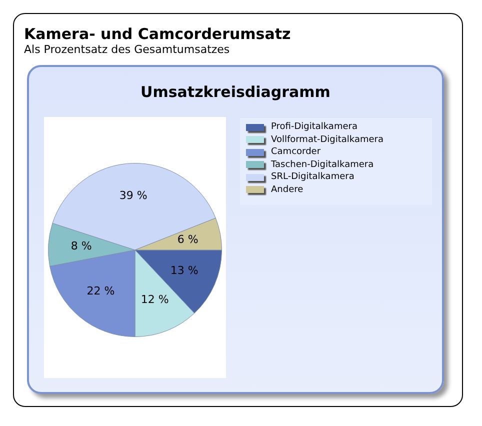  Describe the element at coordinates (312, 177) in the screenshot. I see `legend-label: SRL-Digitalkamera` at that location.